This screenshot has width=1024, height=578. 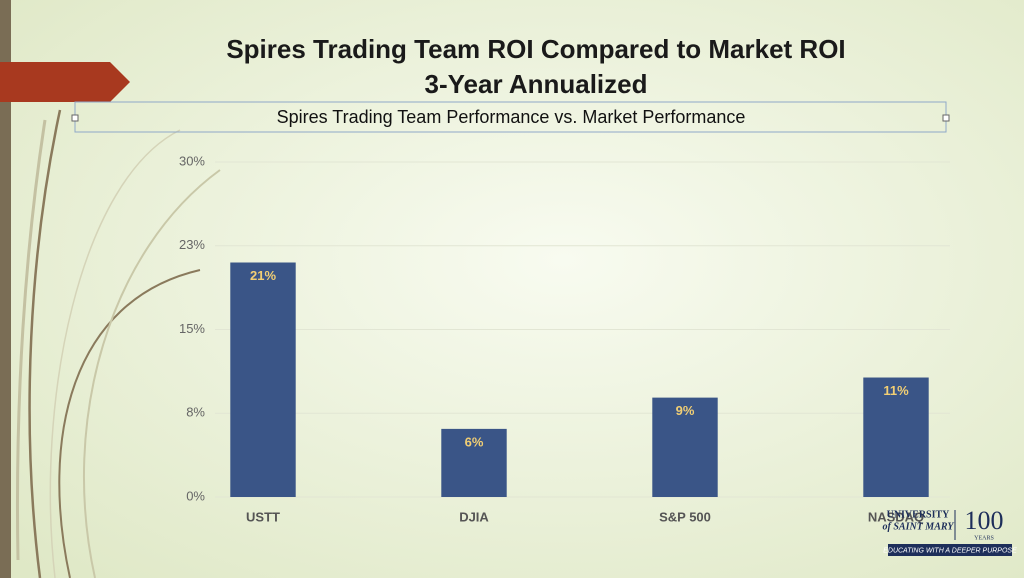 What do you see at coordinates (474, 441) in the screenshot?
I see `data-label: 6%` at bounding box center [474, 441].